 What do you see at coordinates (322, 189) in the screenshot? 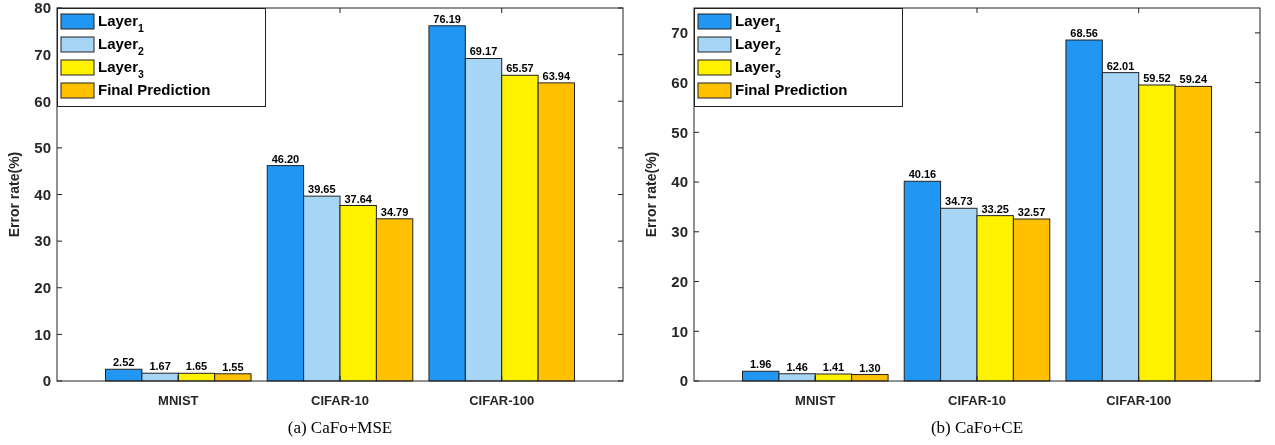
I see `text: 39.65` at bounding box center [322, 189].